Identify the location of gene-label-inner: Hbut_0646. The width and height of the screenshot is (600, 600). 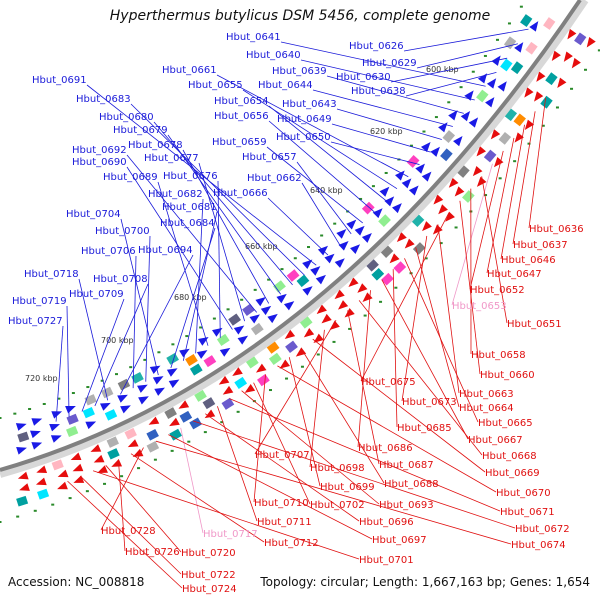
(528, 260).